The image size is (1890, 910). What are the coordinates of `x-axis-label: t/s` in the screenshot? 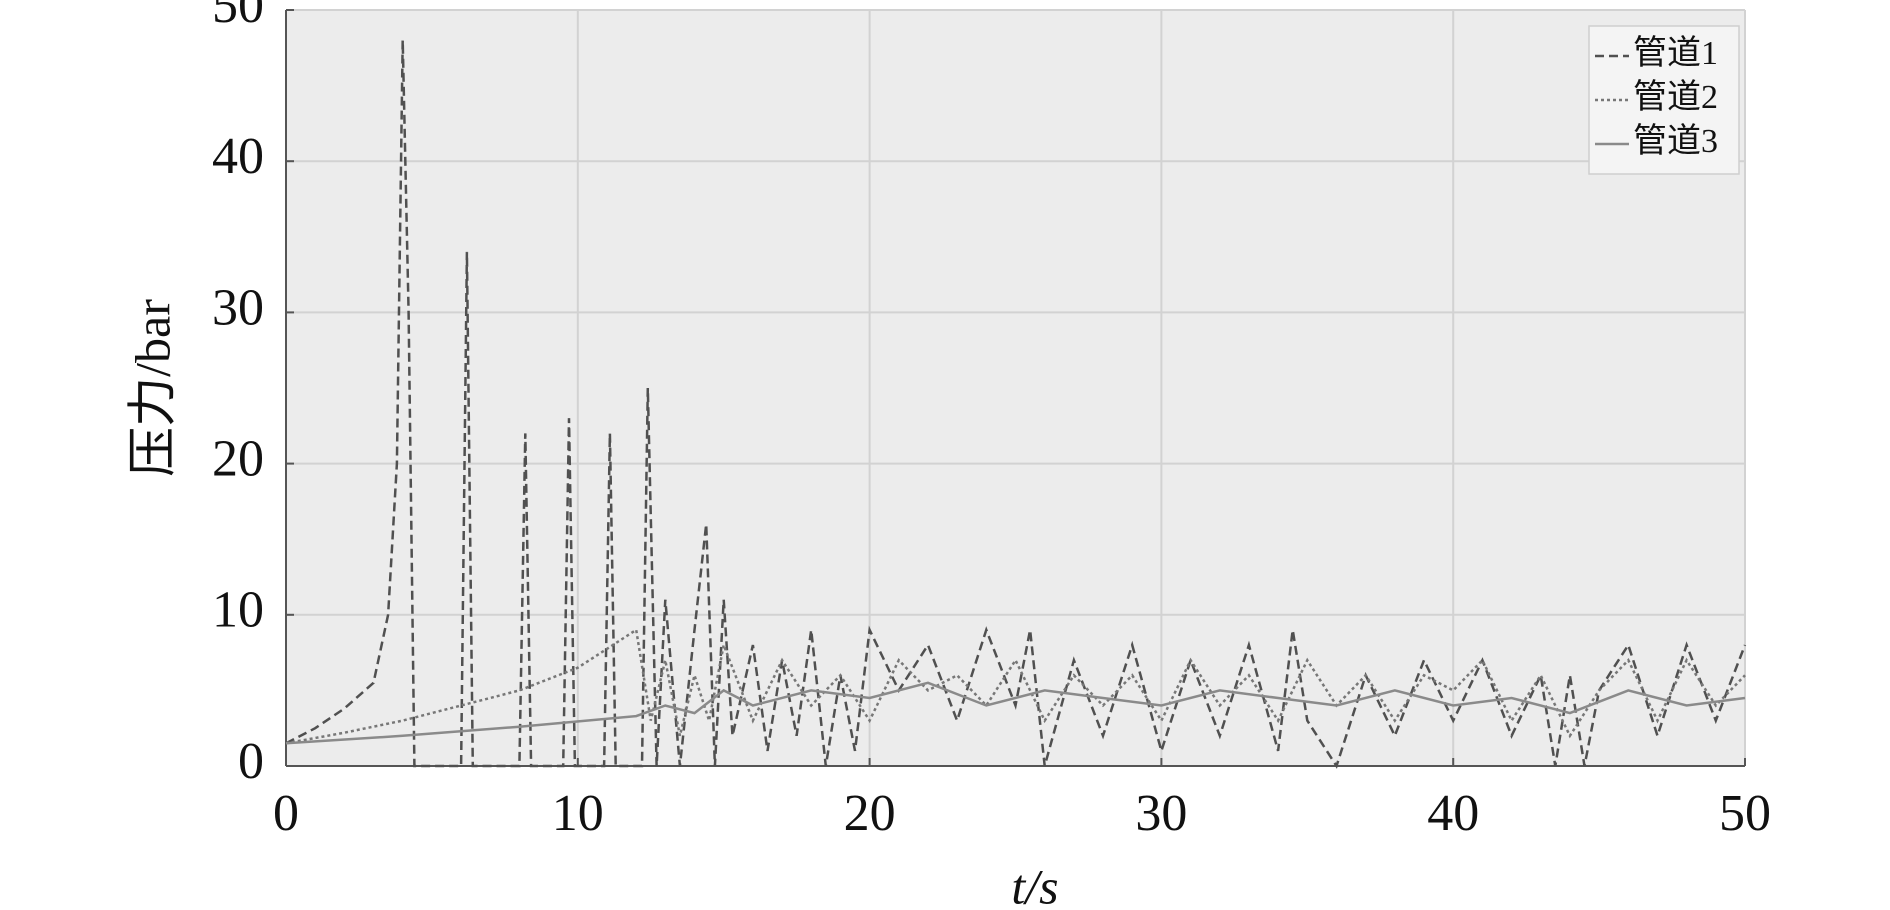 It's located at (1034, 884).